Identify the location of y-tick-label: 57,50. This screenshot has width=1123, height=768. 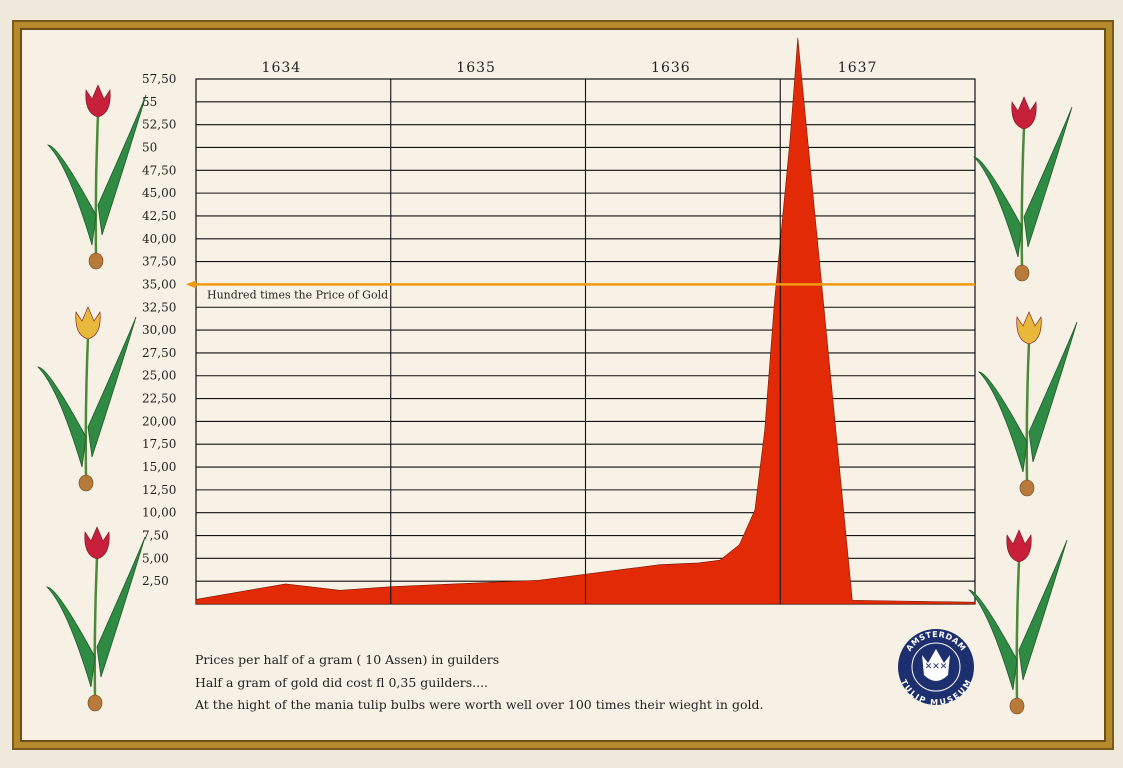
(159, 79).